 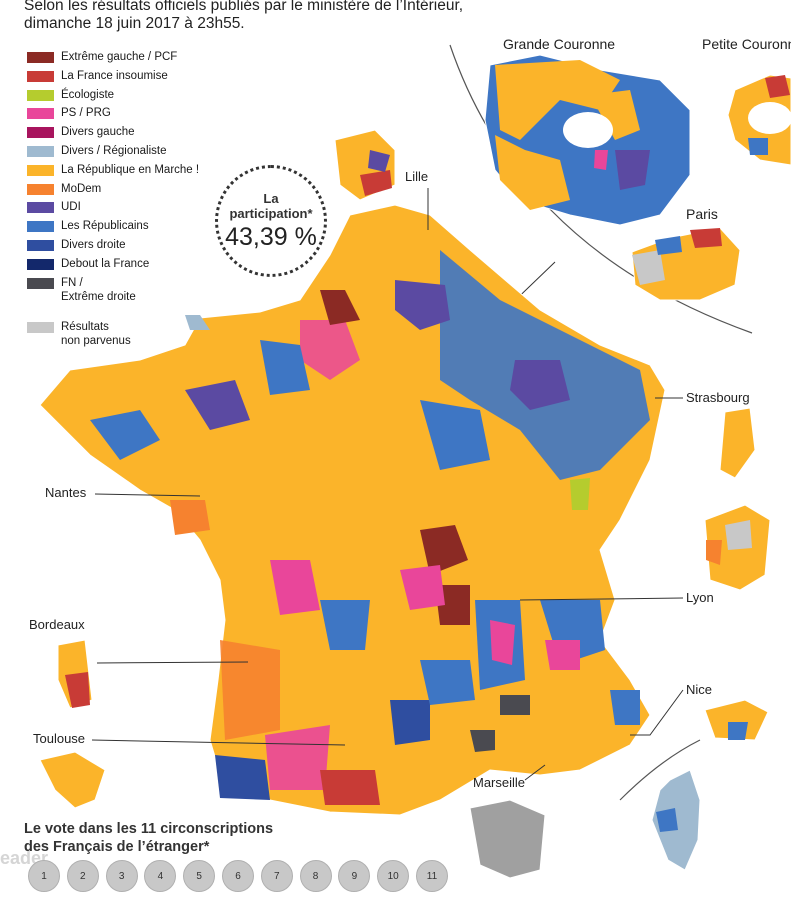 I want to click on nice-line, so click(x=657, y=712).